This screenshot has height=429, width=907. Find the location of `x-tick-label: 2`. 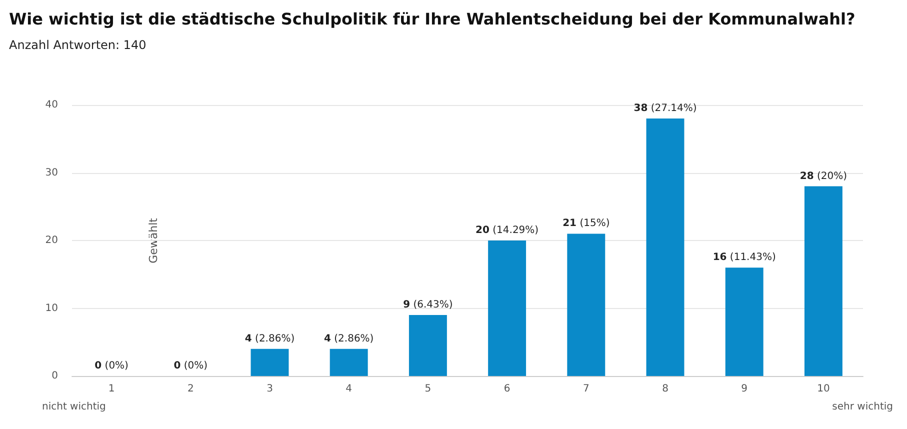

x-tick-label: 2 is located at coordinates (190, 389).